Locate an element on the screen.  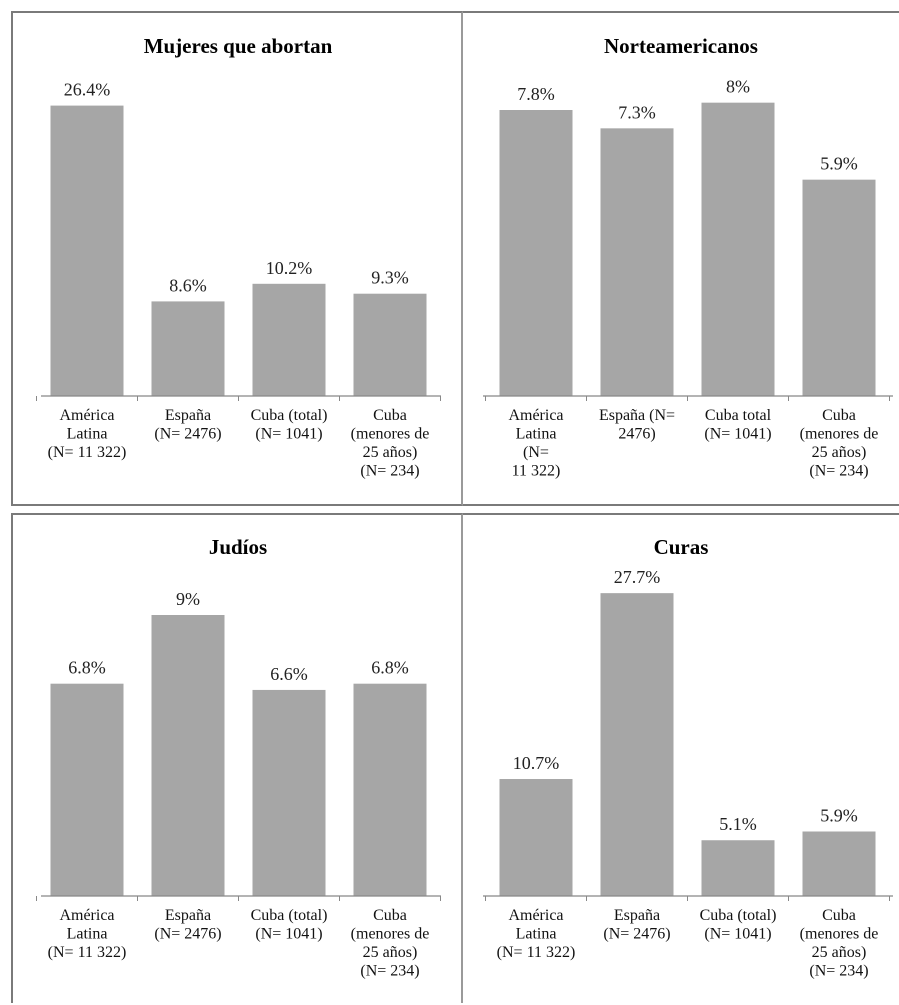
chart-title-curas: Curas is located at coordinates (681, 547).